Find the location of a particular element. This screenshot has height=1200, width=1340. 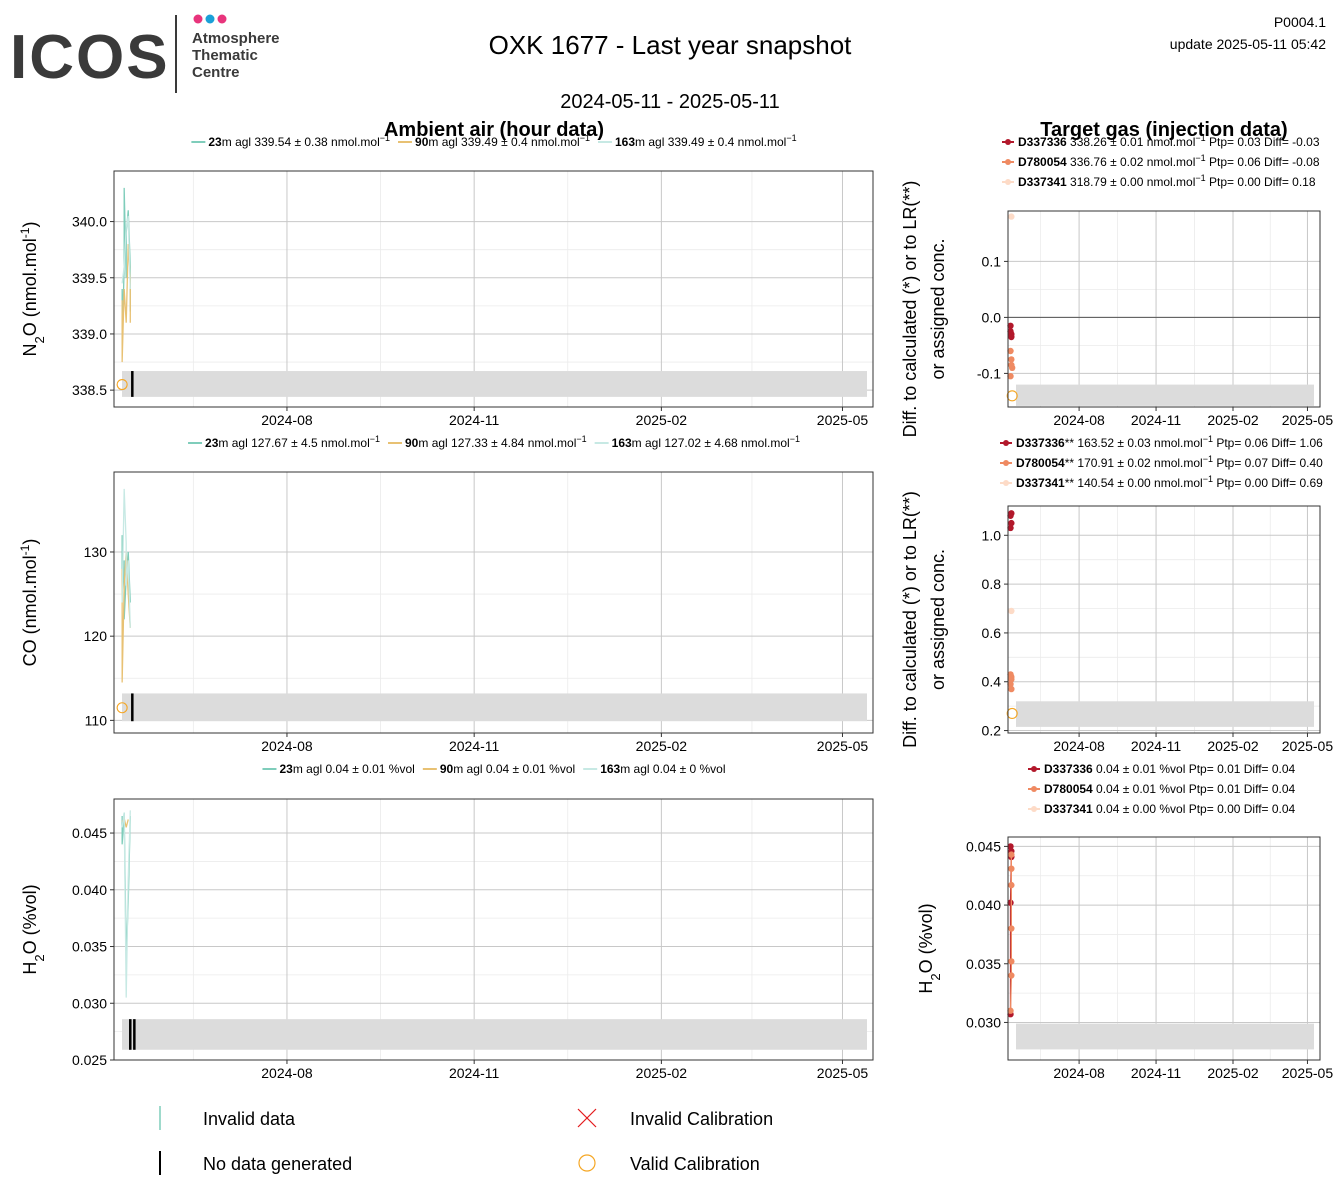

legend-rest: 318.79 ± 0.00 nmol.mol is located at coordinates (1131, 182).